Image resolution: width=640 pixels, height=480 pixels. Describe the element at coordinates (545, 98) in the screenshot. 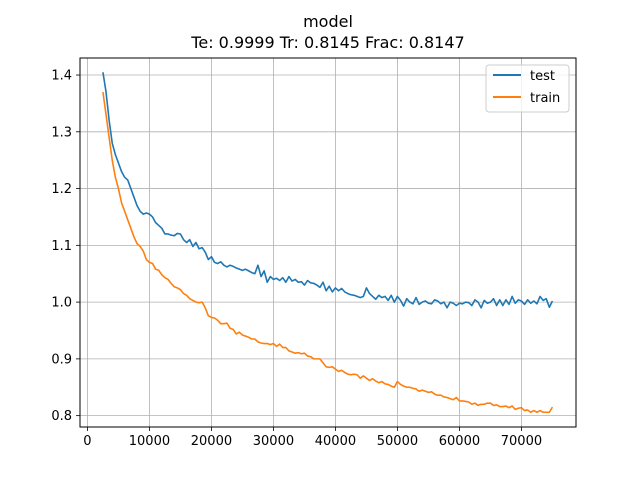

I see `legend-label-train: train` at that location.